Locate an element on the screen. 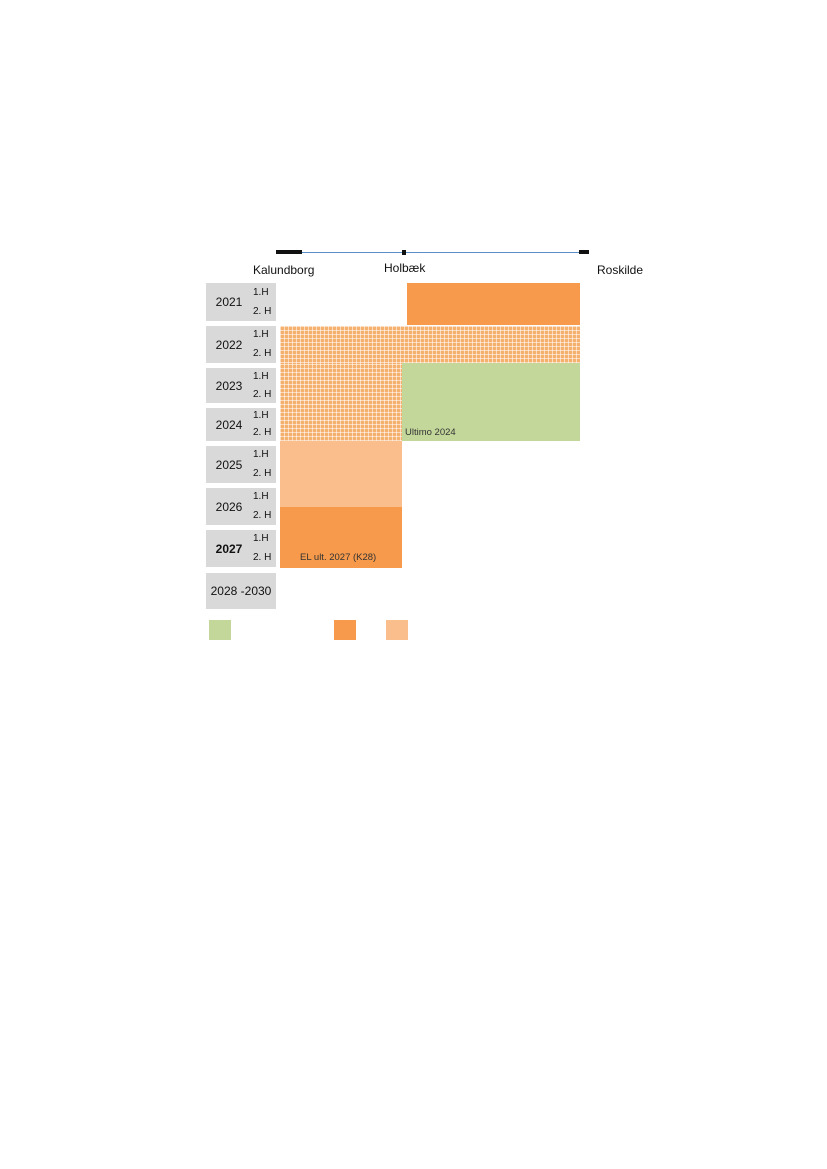  block-orange-2026-2027 is located at coordinates (341, 537).